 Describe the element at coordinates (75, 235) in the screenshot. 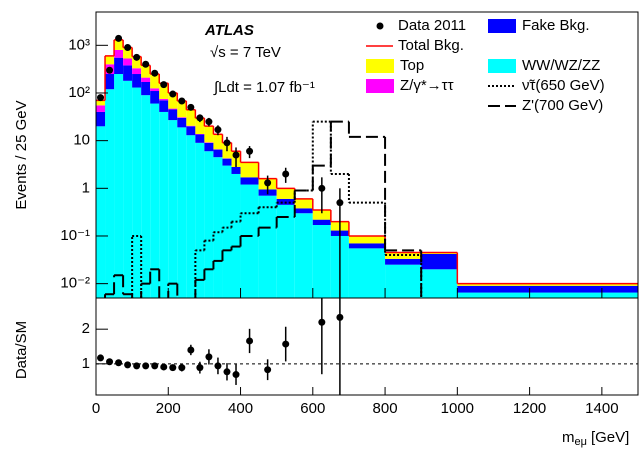

I see `y-tick-label: 10⁻¹` at that location.